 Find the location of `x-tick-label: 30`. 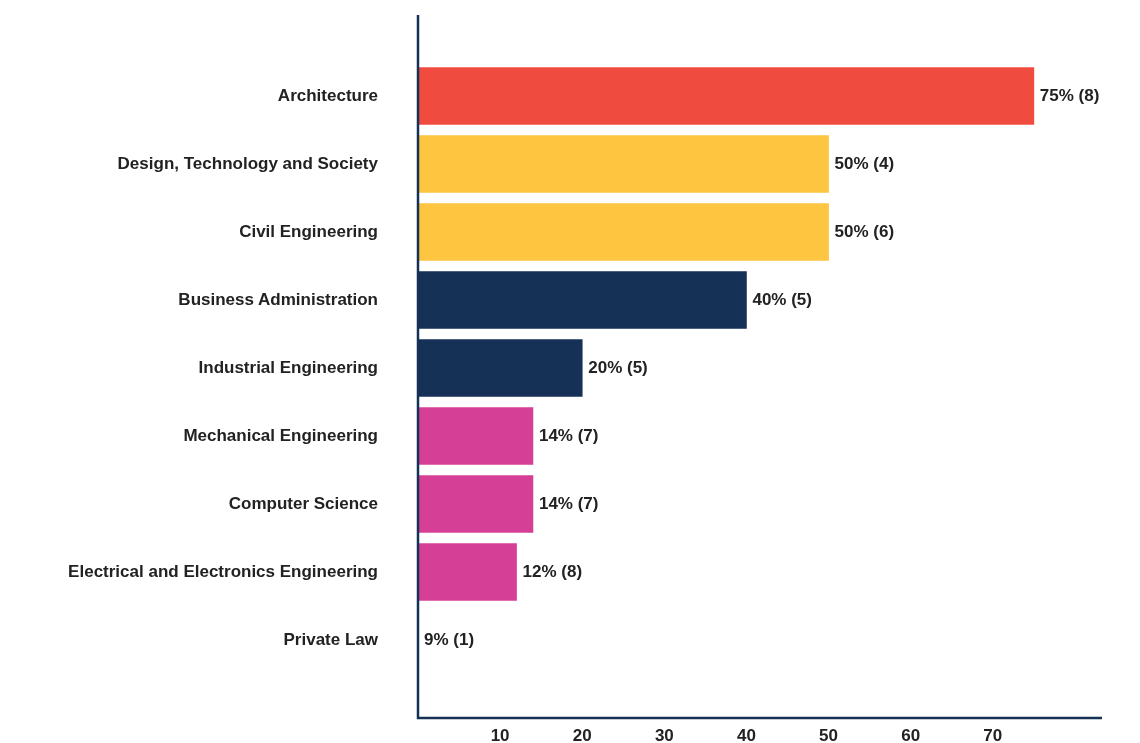

x-tick-label: 30 is located at coordinates (664, 734).